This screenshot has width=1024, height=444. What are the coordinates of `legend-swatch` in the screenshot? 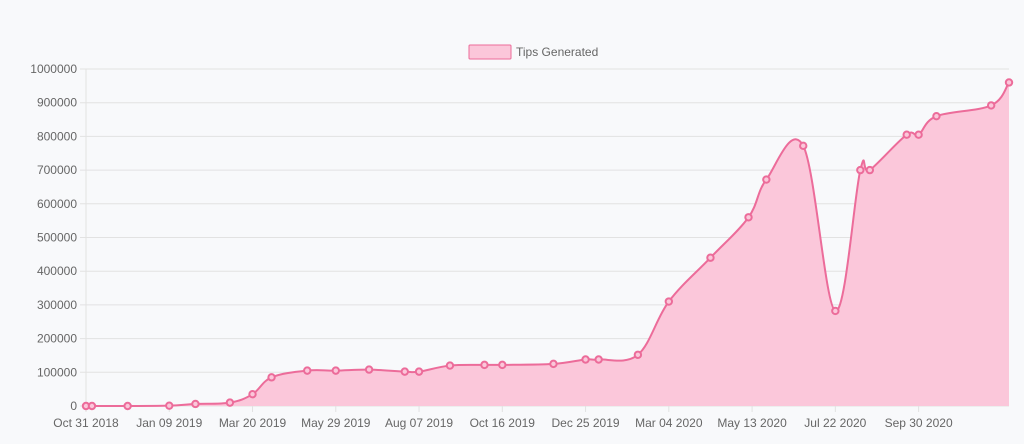 It's located at (490, 52).